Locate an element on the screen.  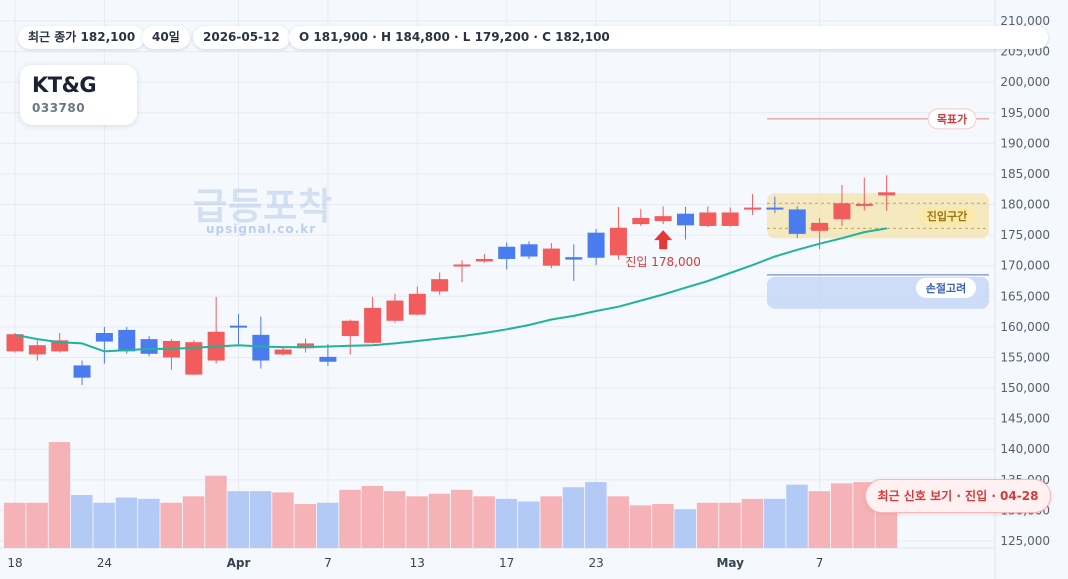
stop-label: 손절고려 is located at coordinates (946, 288).